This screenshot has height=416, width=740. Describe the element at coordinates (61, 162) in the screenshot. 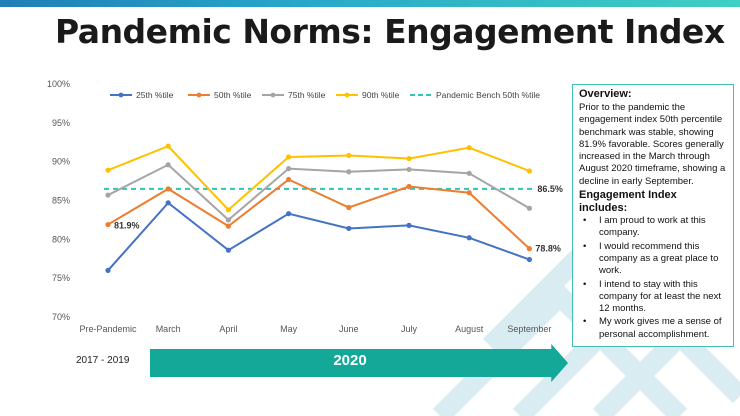

I see `y-tick-label: 90%` at that location.